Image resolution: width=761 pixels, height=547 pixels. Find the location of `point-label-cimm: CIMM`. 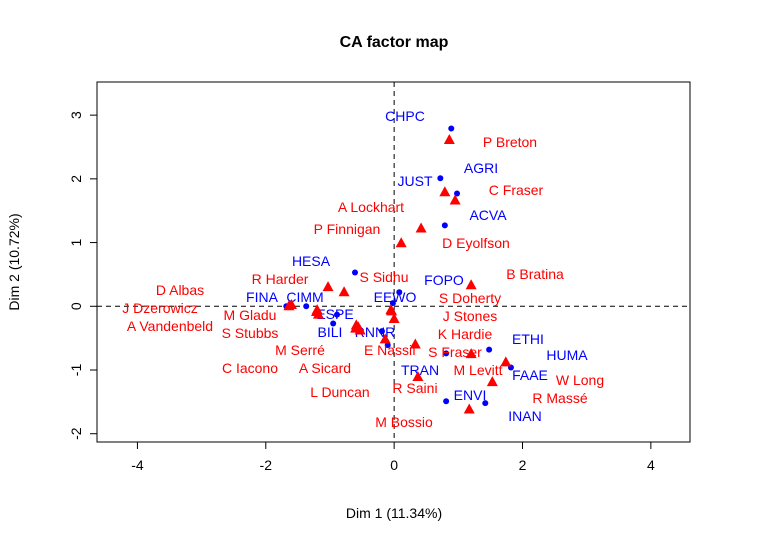

point-label-cimm: CIMM is located at coordinates (304, 297).